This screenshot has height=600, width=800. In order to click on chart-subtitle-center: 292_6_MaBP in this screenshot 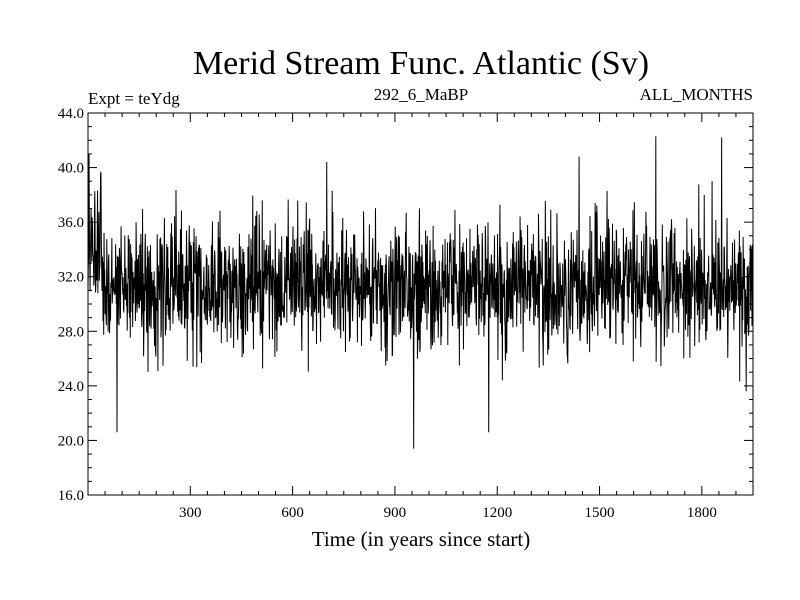, I will do `click(421, 94)`.